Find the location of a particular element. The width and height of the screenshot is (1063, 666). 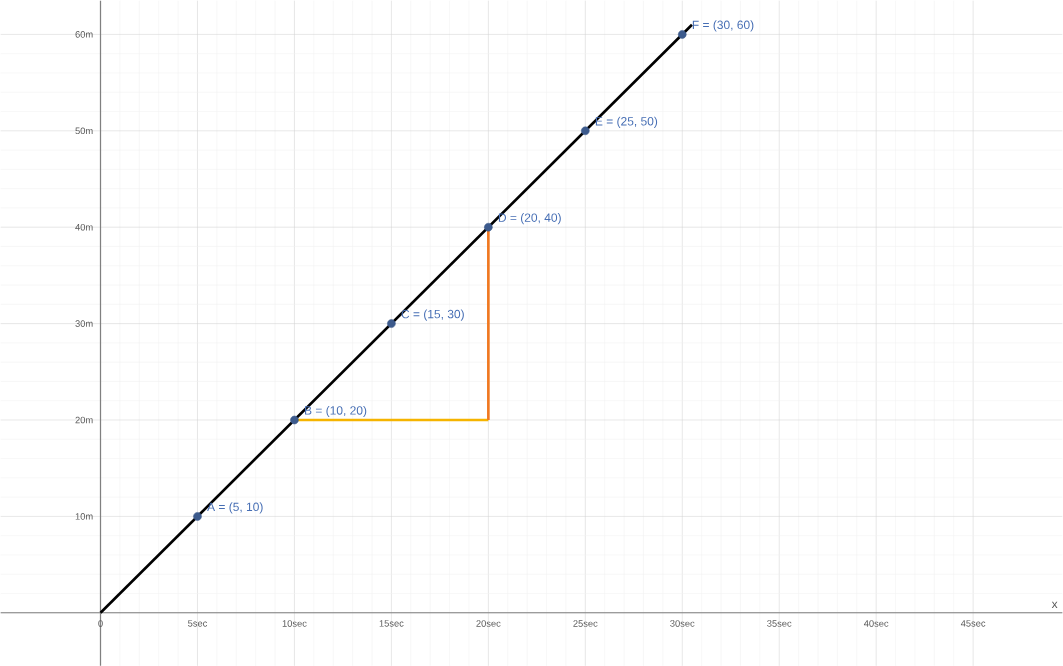

x-tick-label: 40sec is located at coordinates (876, 623).